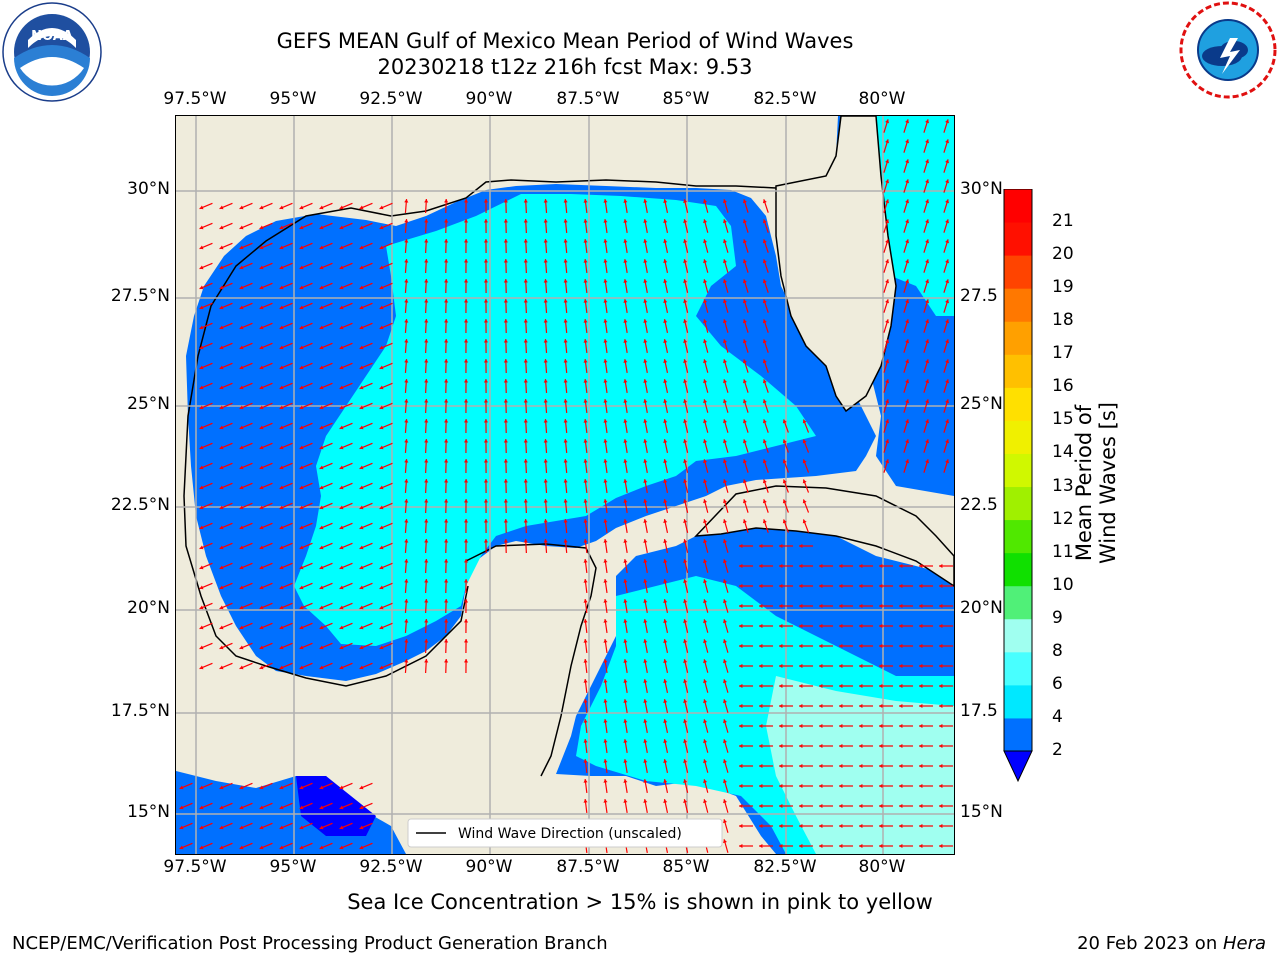 The height and width of the screenshot is (960, 1280). What do you see at coordinates (1063, 320) in the screenshot?
I see `colorbar-tick-label: 18` at bounding box center [1063, 320].